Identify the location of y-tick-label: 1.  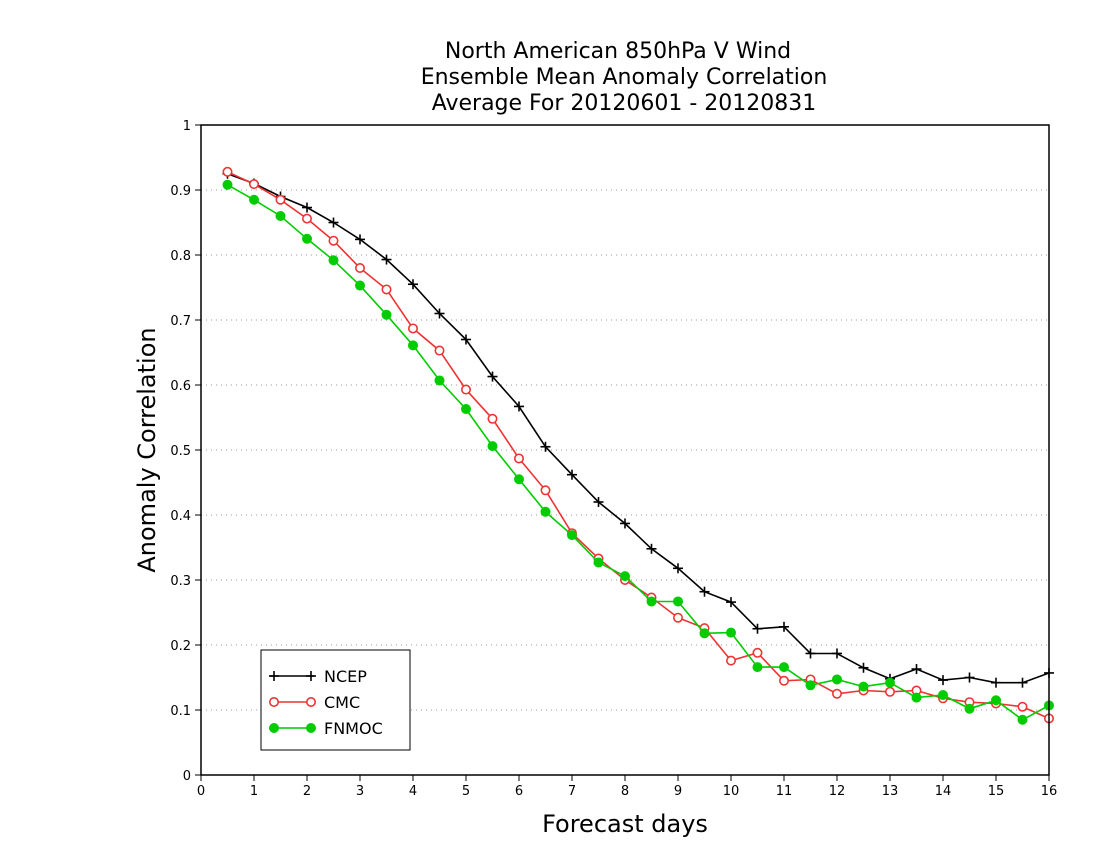
(187, 126).